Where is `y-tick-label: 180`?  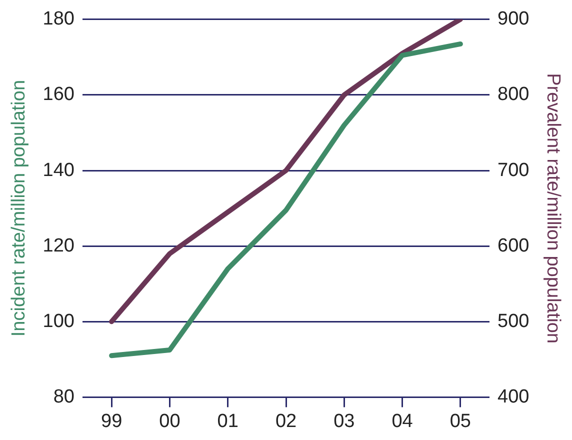
y-tick-label: 180 is located at coordinates (58, 19).